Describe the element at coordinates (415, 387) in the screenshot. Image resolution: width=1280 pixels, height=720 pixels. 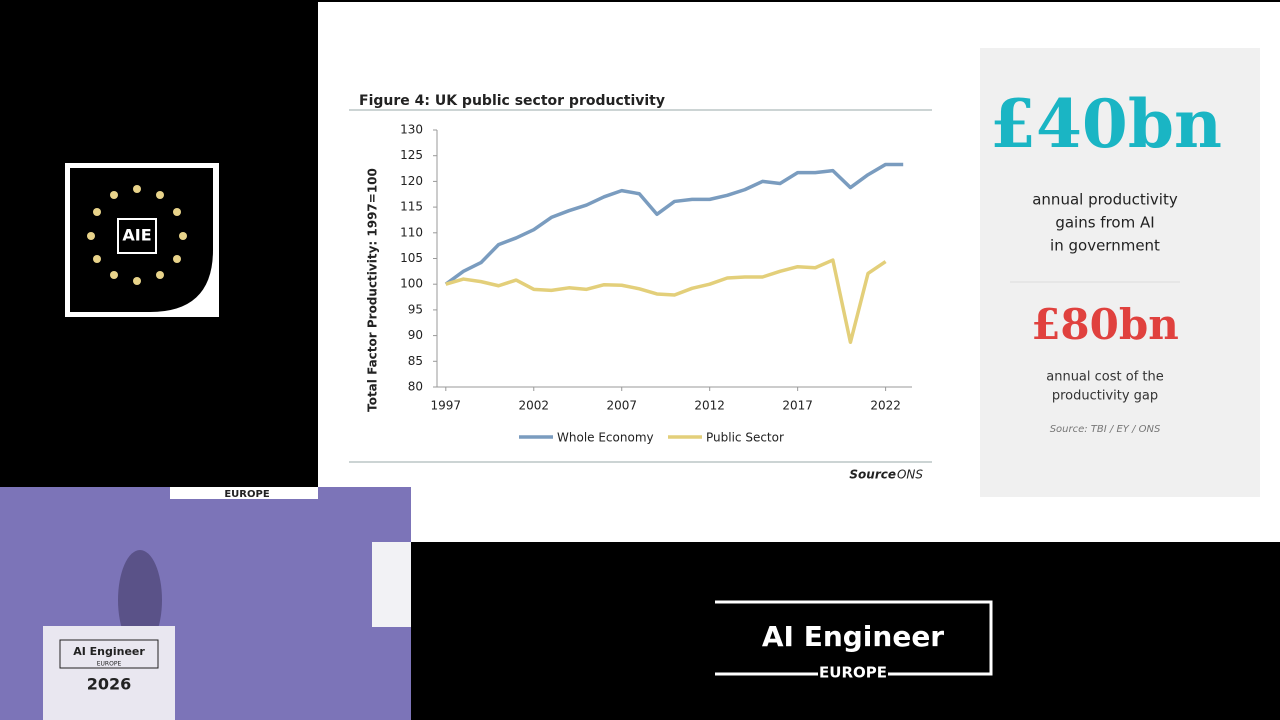
I see `y-tick-label: 80` at that location.